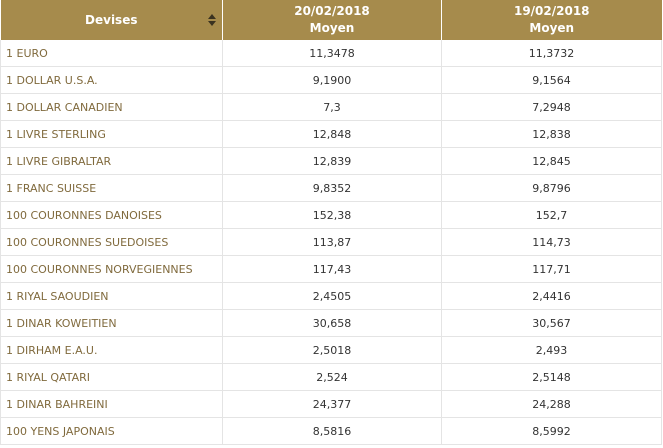 The height and width of the screenshot is (448, 663). I want to click on currency-name: 1 RIYAL SAOUDIEN, so click(111, 296).